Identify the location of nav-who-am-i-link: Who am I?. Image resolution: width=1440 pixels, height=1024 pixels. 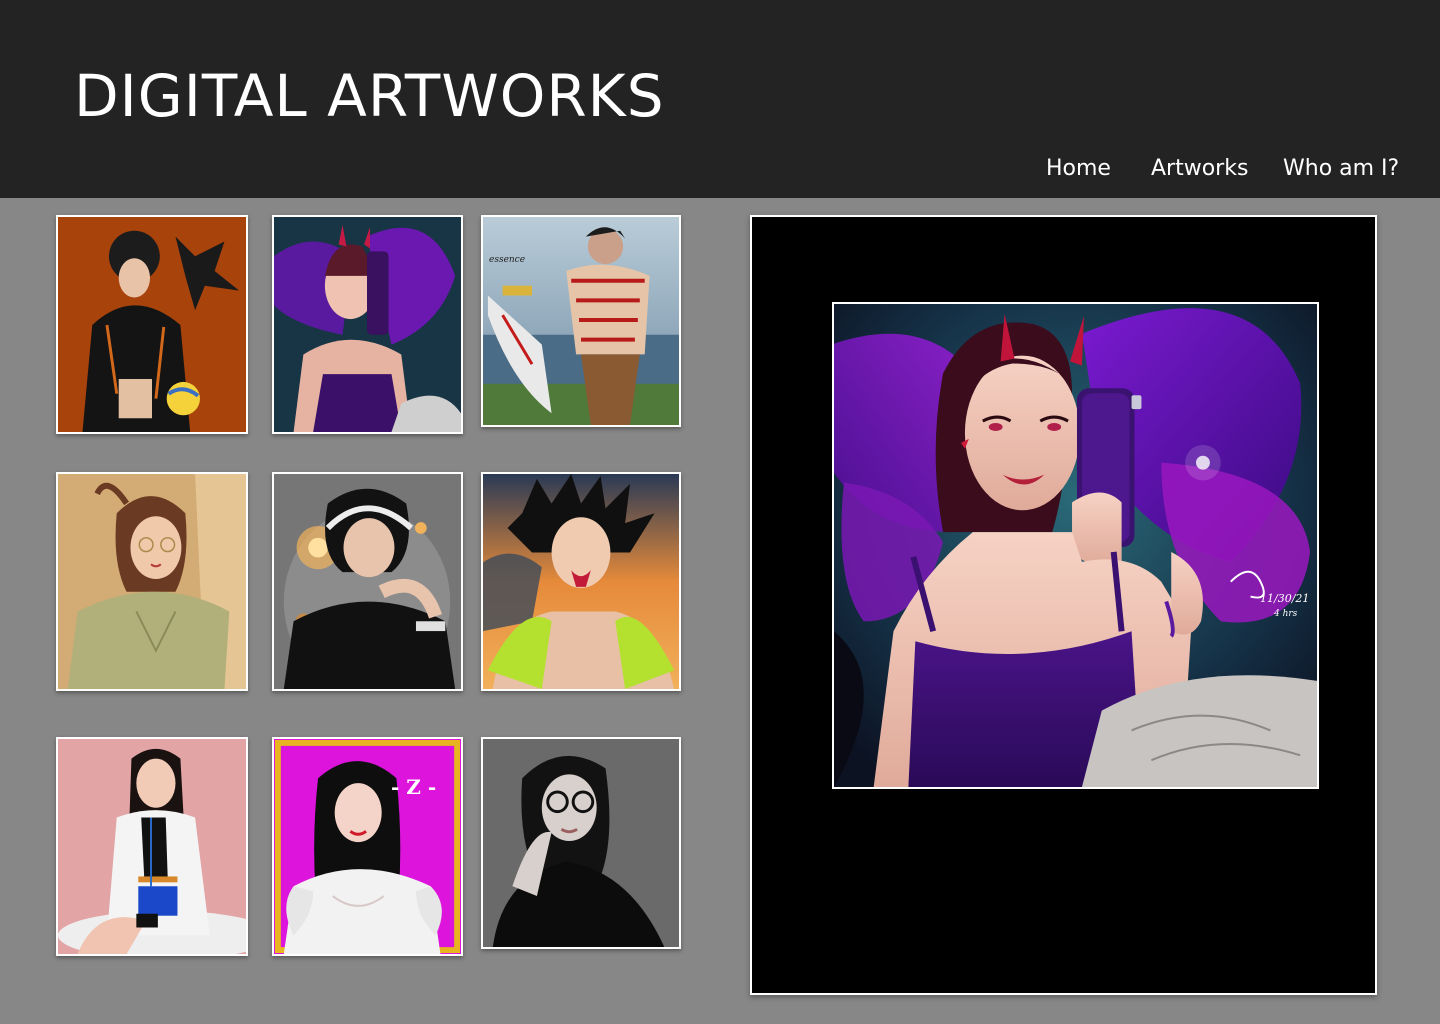
(1341, 168).